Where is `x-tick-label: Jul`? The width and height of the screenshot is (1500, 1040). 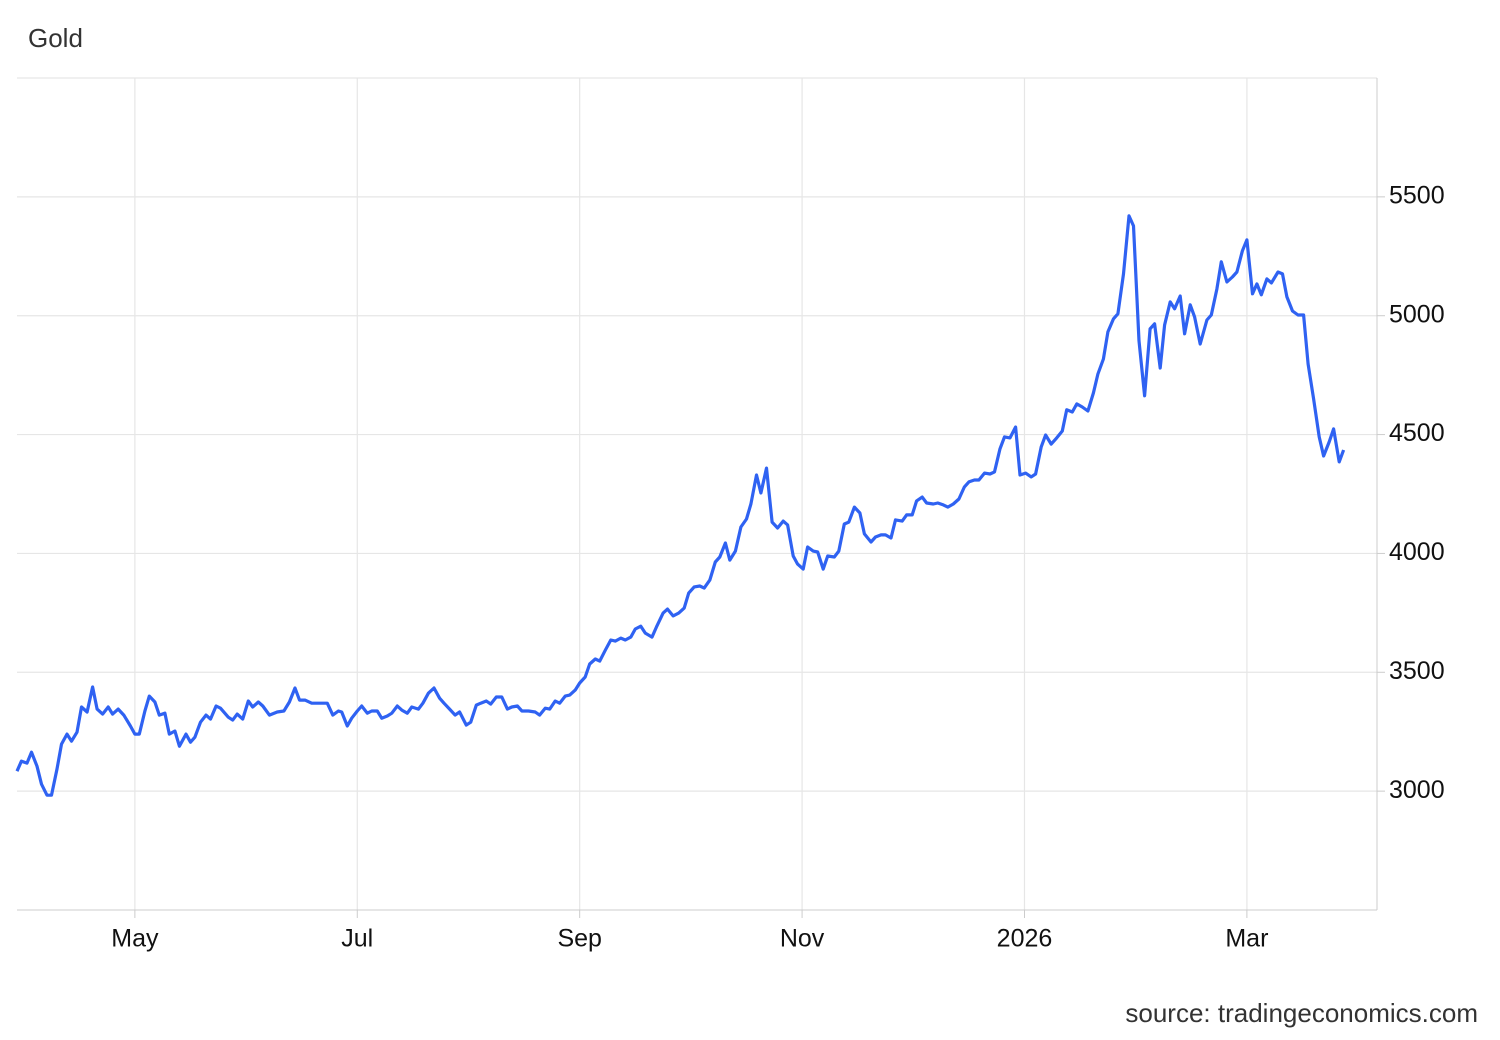
x-tick-label: Jul is located at coordinates (357, 939).